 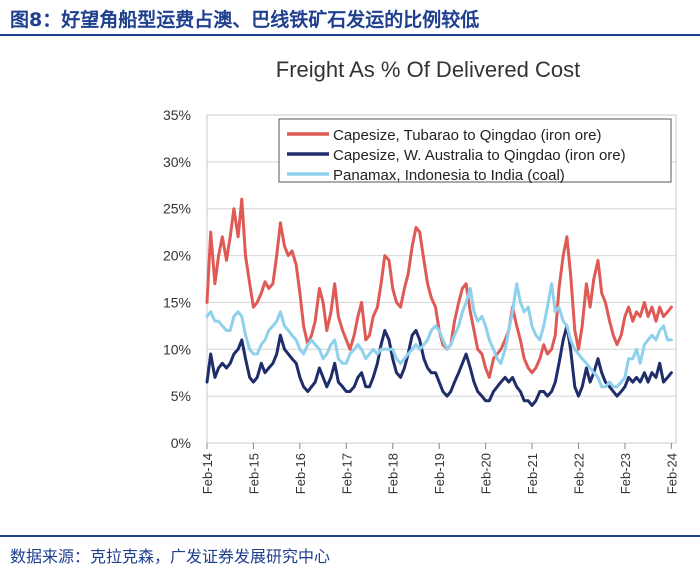 What do you see at coordinates (170, 556) in the screenshot?
I see `source-note: 数据来源：克拉克森，广发证券发展研究中心` at bounding box center [170, 556].